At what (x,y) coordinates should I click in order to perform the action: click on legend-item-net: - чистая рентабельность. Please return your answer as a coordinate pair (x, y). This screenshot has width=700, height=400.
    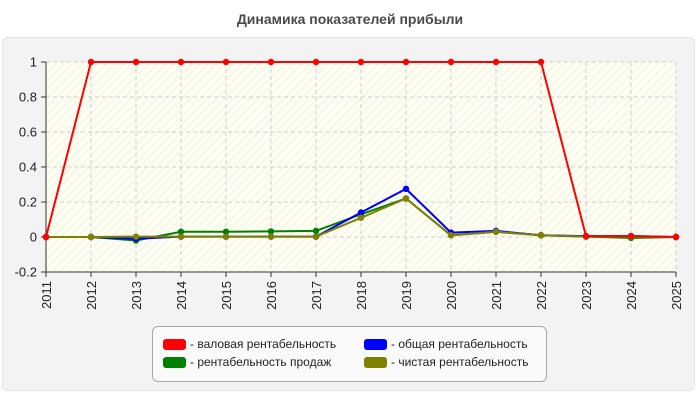
    Looking at the image, I should click on (446, 362).